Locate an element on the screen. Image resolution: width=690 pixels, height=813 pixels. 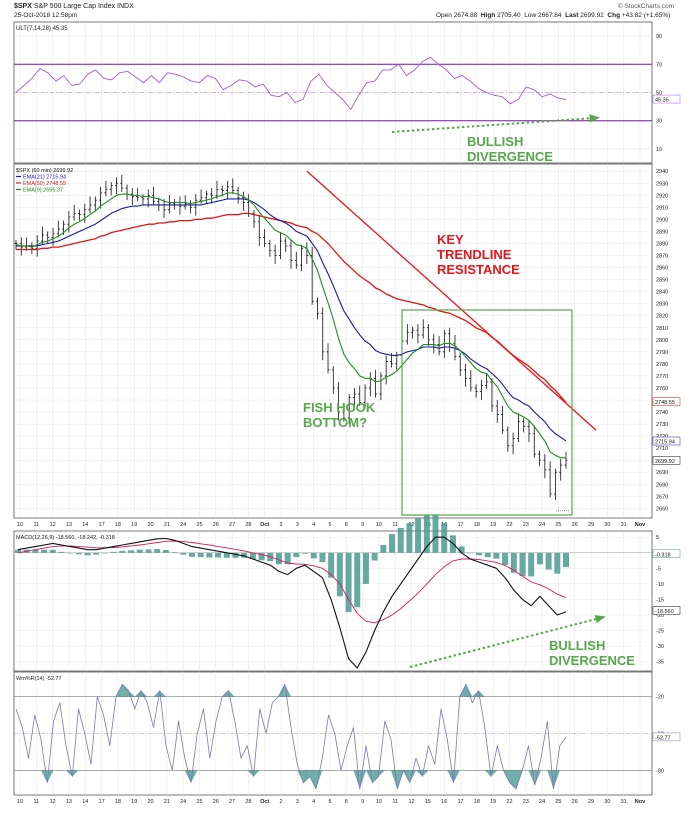
x-tick-label-mid: 22 is located at coordinates (509, 525).